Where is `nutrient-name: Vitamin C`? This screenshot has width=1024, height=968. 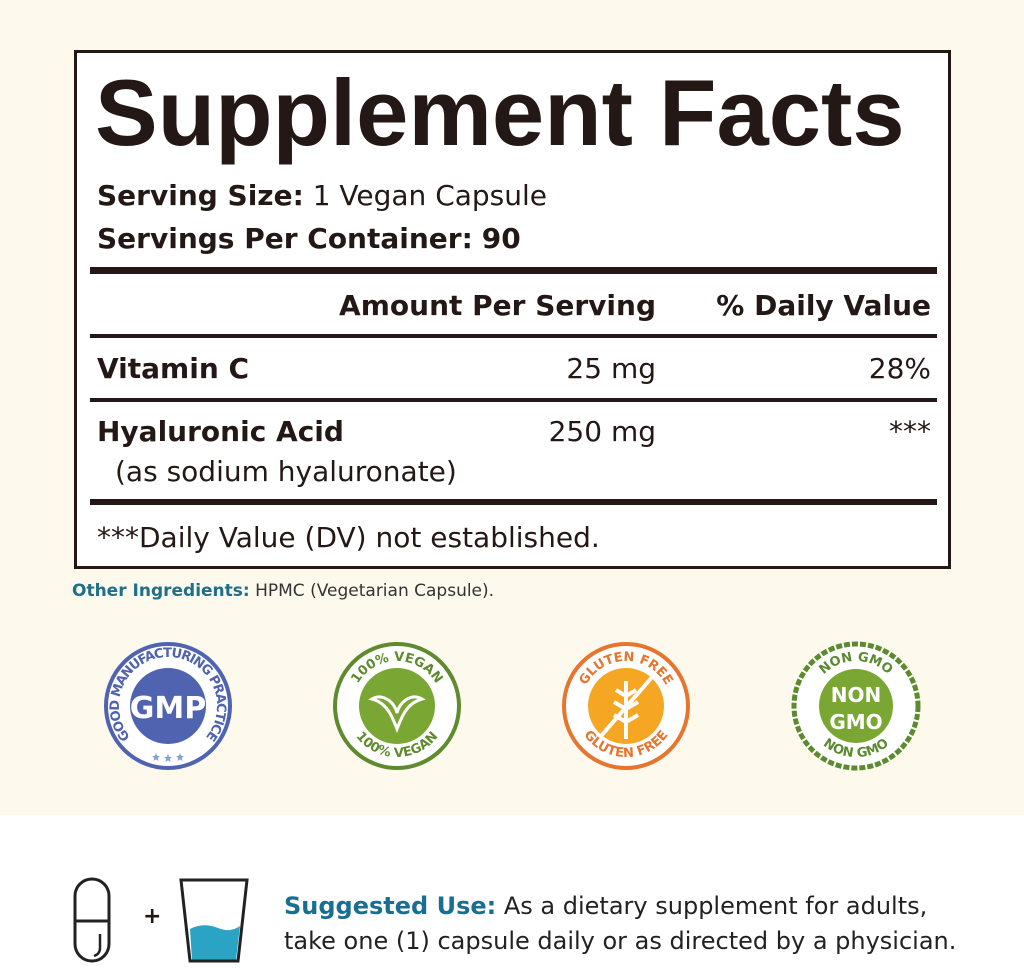
nutrient-name: Vitamin C is located at coordinates (173, 368).